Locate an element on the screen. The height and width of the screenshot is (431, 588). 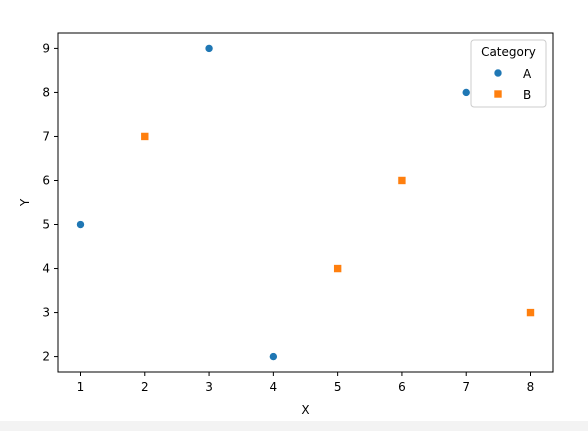
legend-box is located at coordinates (508, 73).